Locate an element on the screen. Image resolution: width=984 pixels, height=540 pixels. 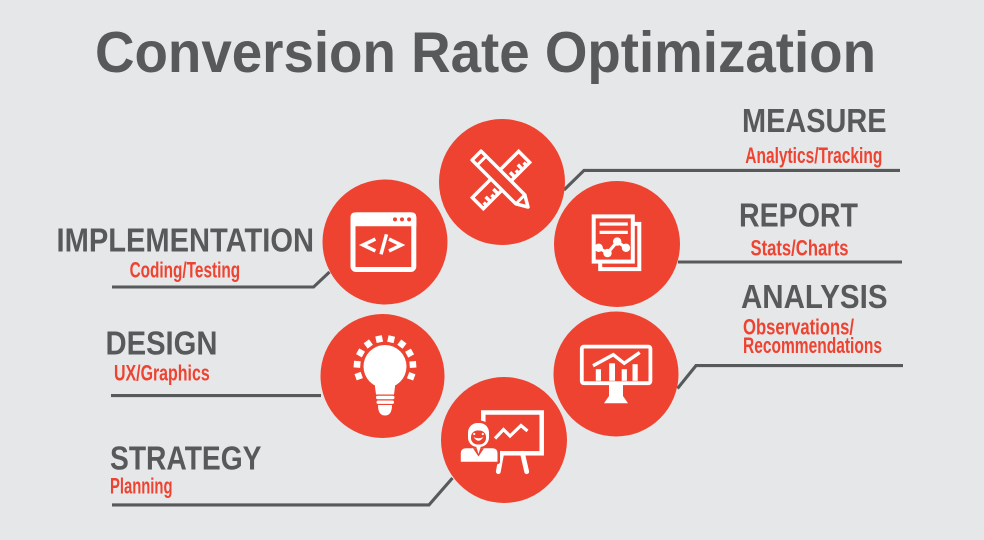
svg-text: IMPLEMENTATION is located at coordinates (186, 240).